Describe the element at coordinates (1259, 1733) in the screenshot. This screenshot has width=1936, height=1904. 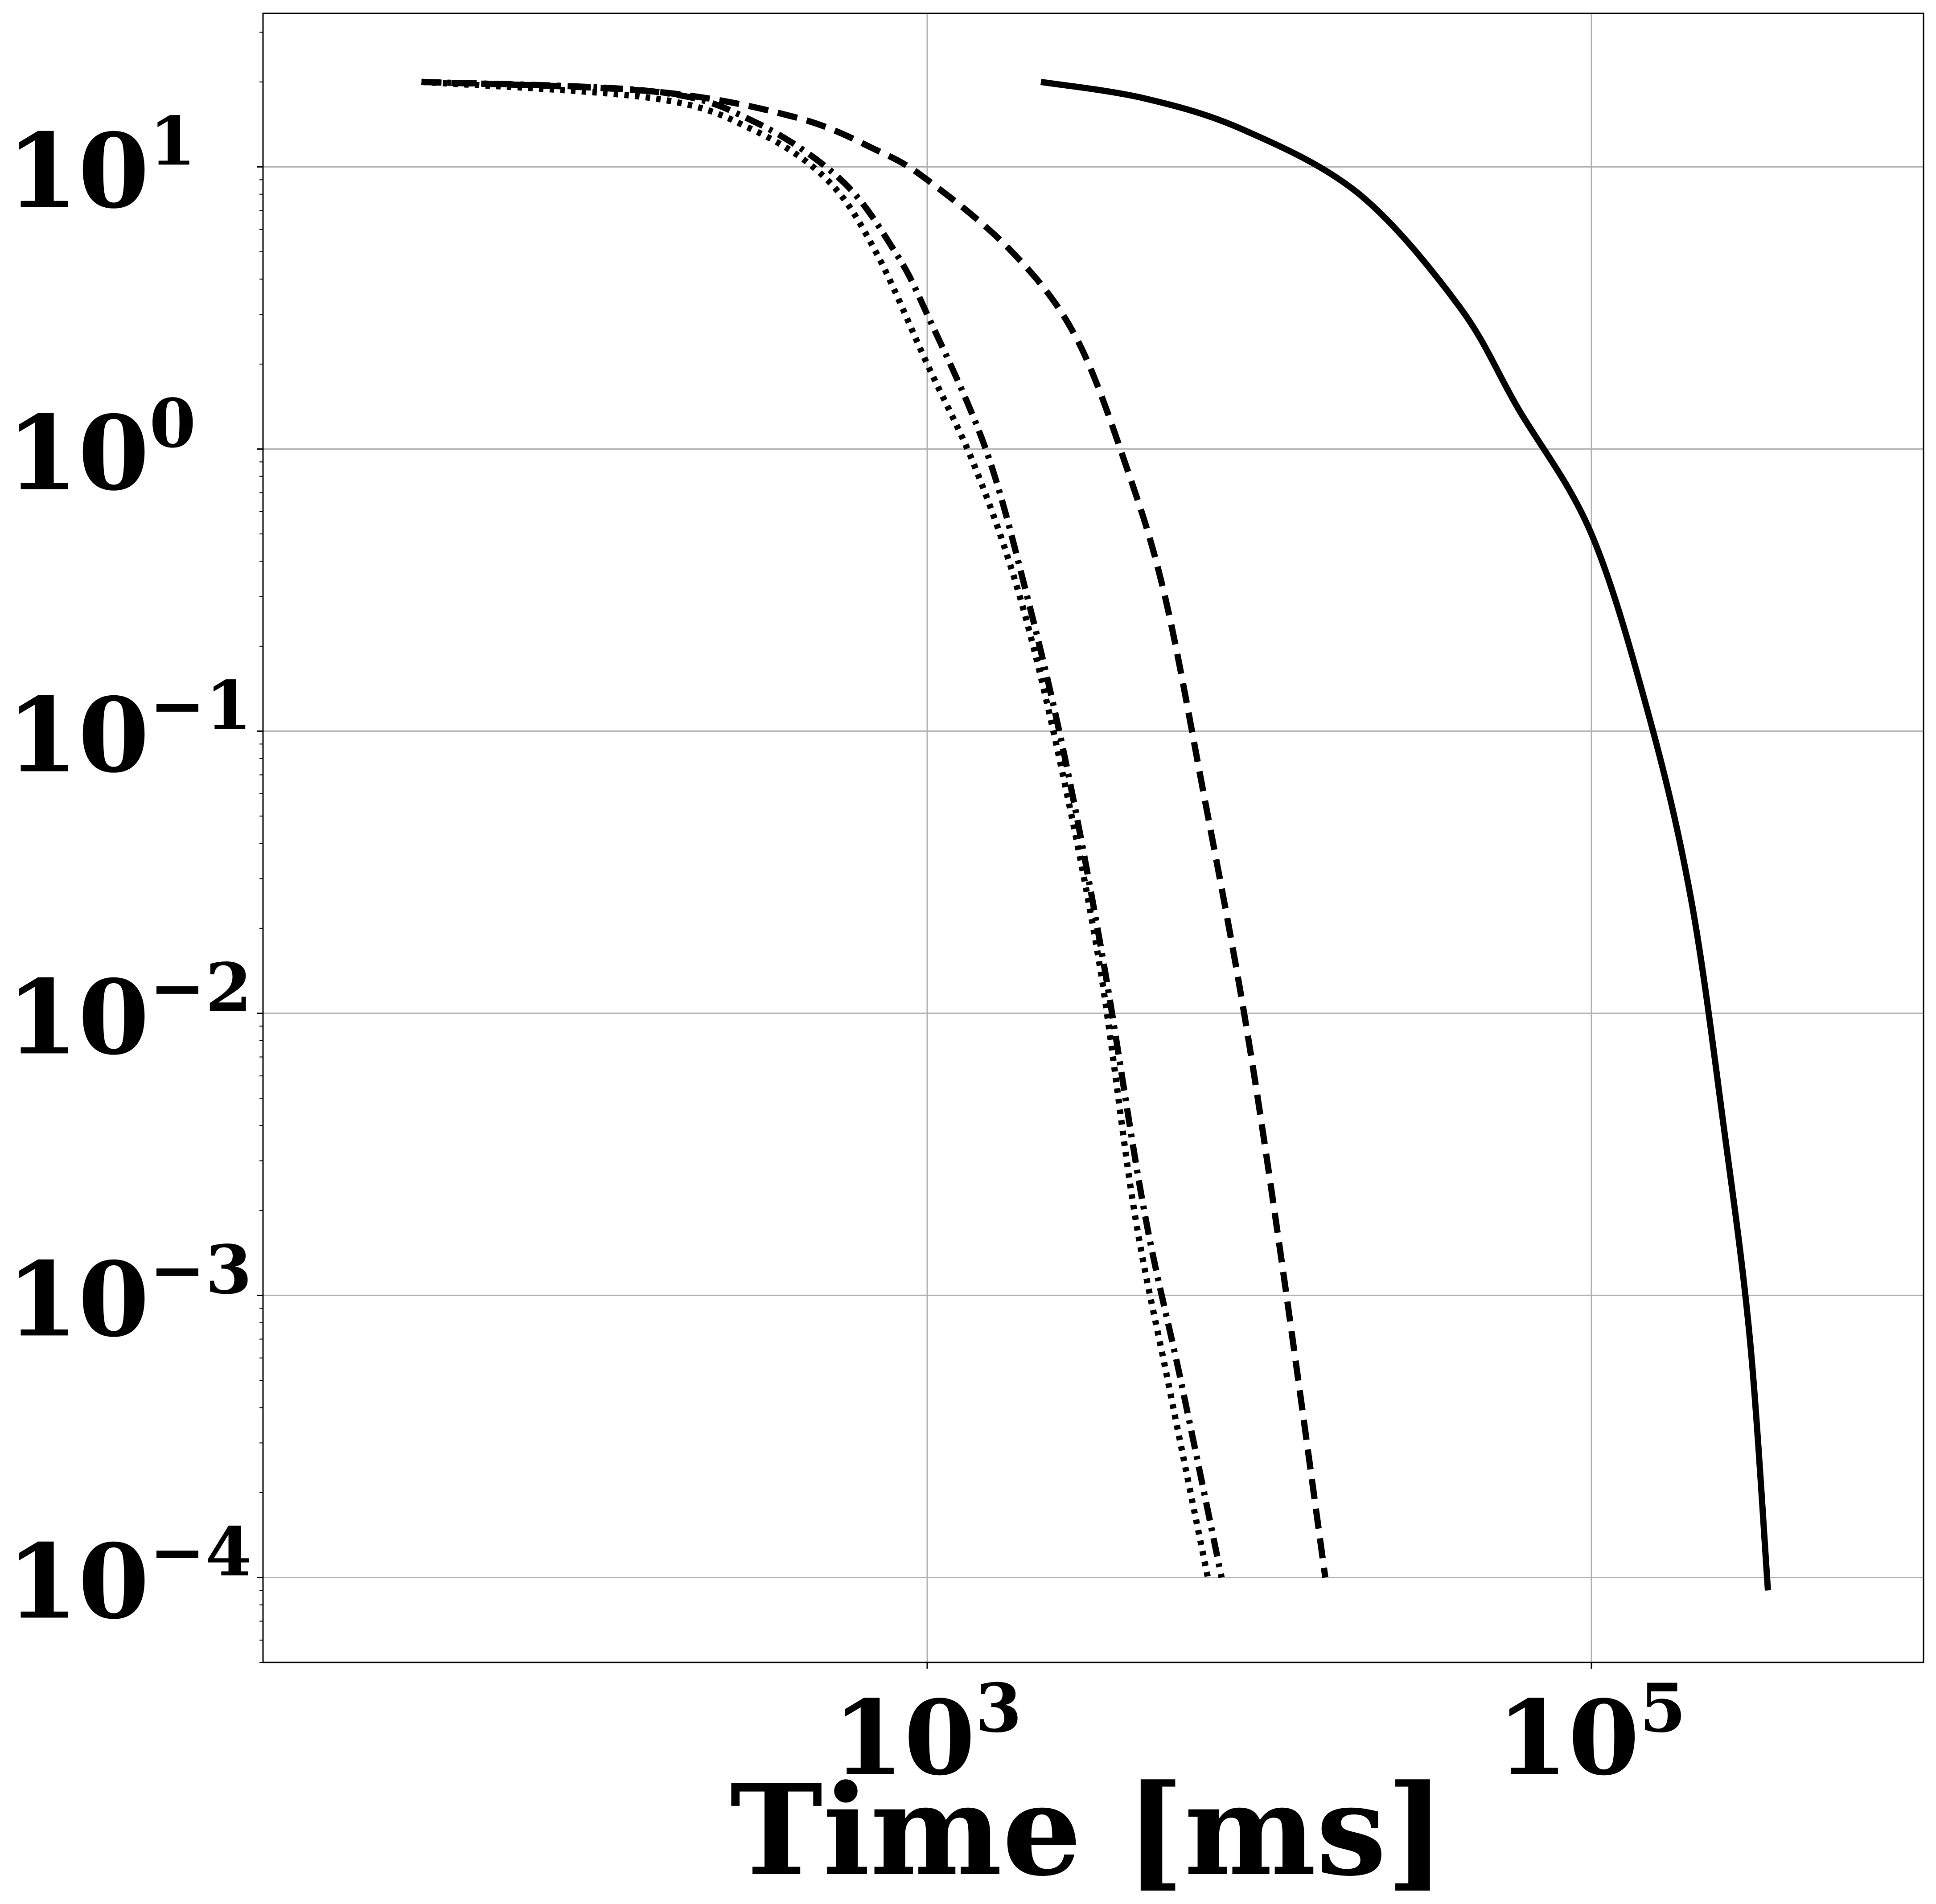
I see `x-tick-labels: 103 105` at that location.